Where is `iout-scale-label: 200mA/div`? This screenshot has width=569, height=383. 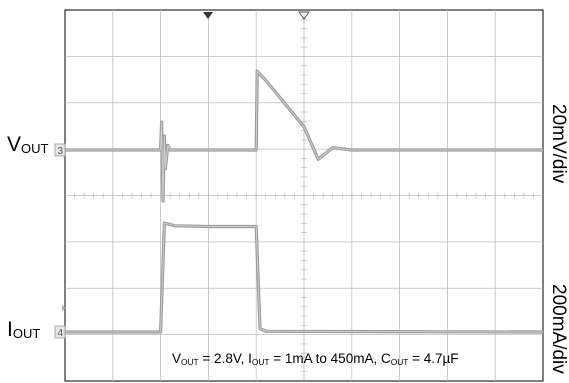
iout-scale-label: 200mA/div is located at coordinates (558, 329).